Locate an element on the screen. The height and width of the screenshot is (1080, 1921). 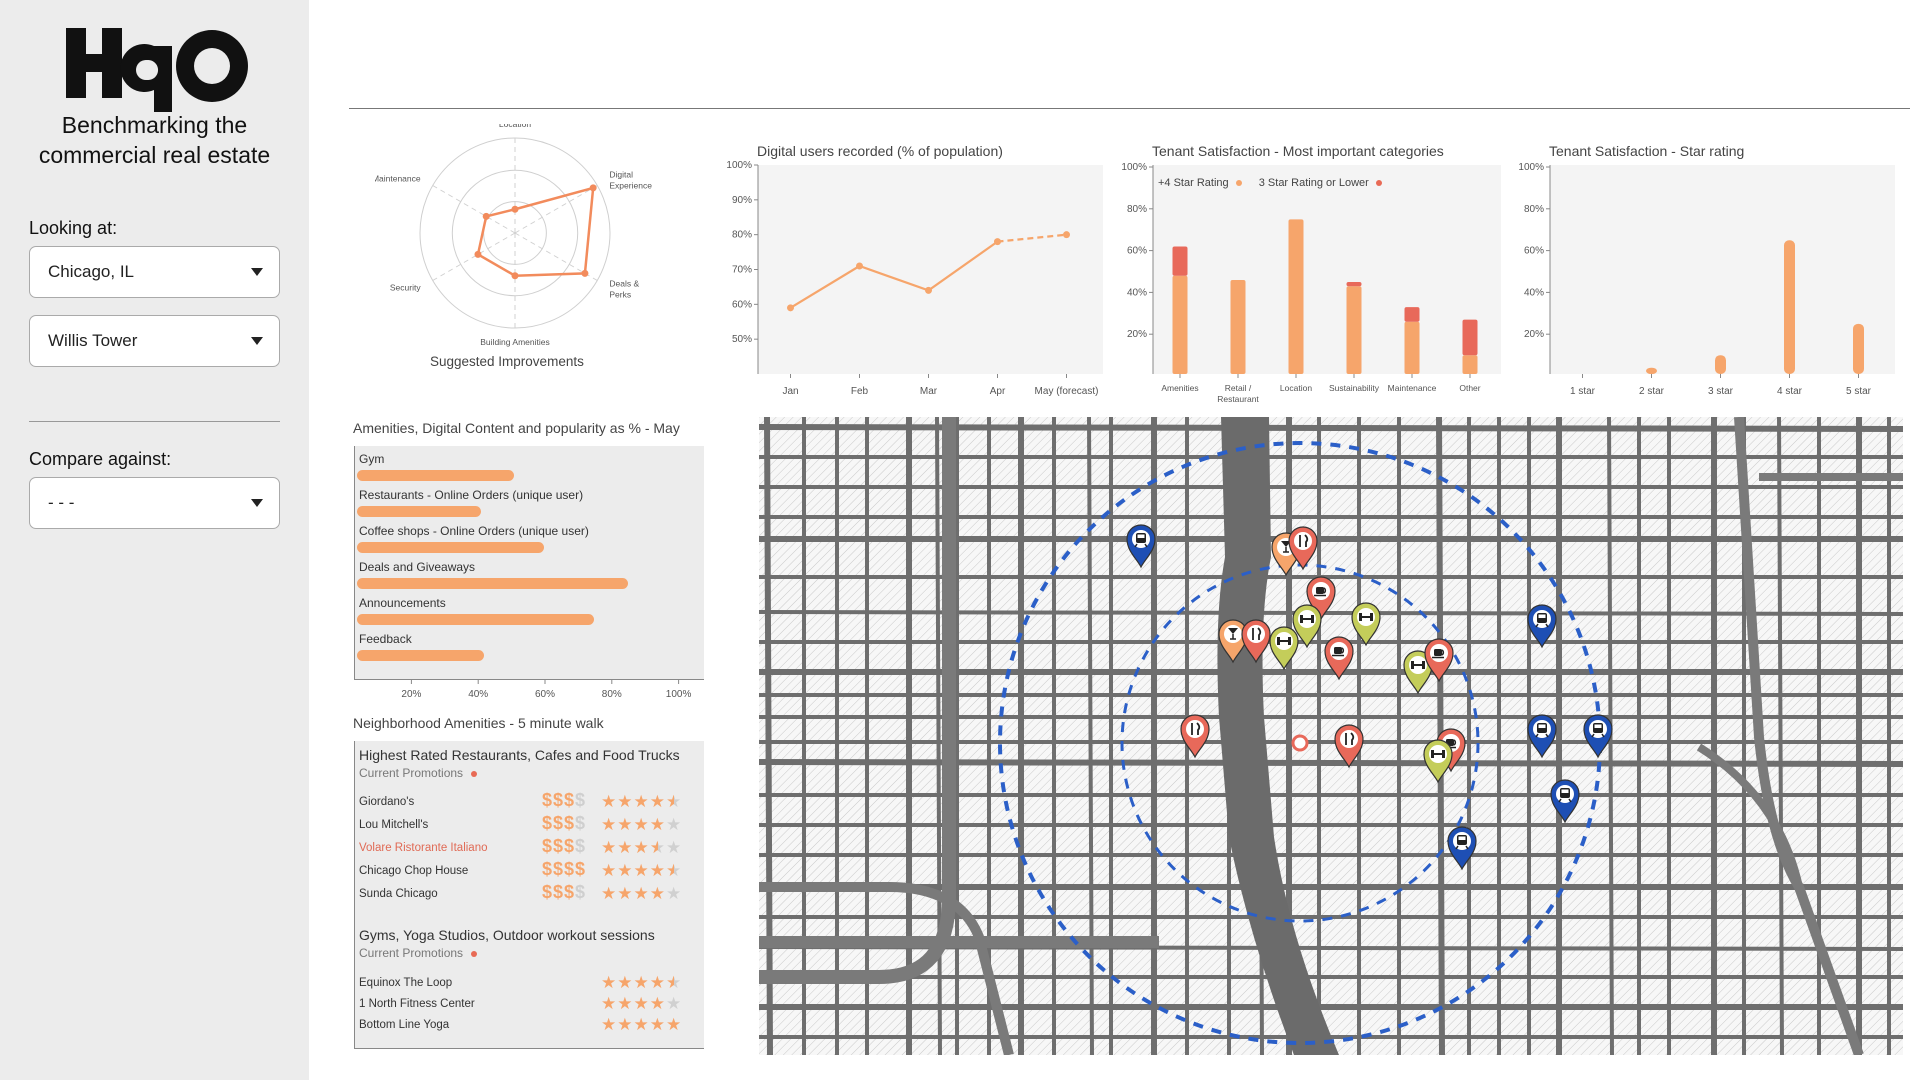
restaurant-name: Volare Ristorante Italiano is located at coordinates (423, 848).